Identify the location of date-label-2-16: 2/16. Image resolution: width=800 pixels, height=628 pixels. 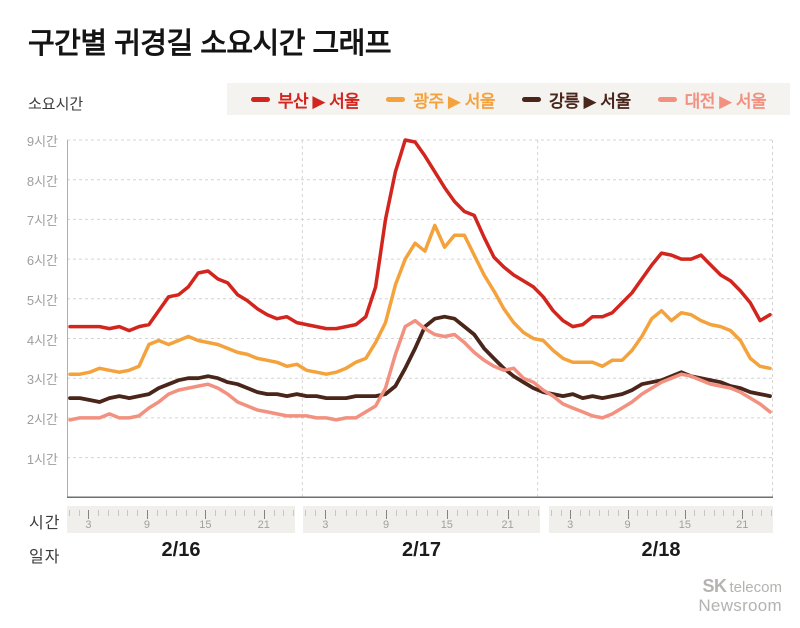
(181, 550).